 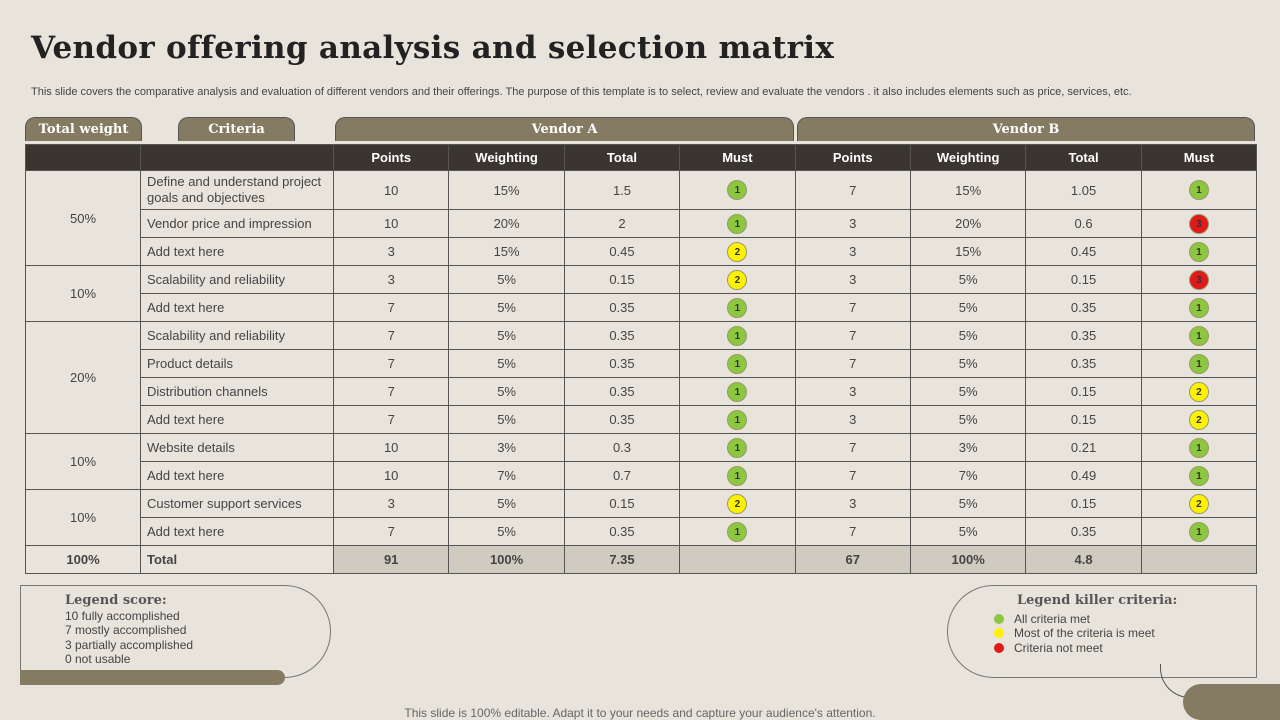 What do you see at coordinates (237, 223) in the screenshot?
I see `criterion-cell: Vendor price and impression` at bounding box center [237, 223].